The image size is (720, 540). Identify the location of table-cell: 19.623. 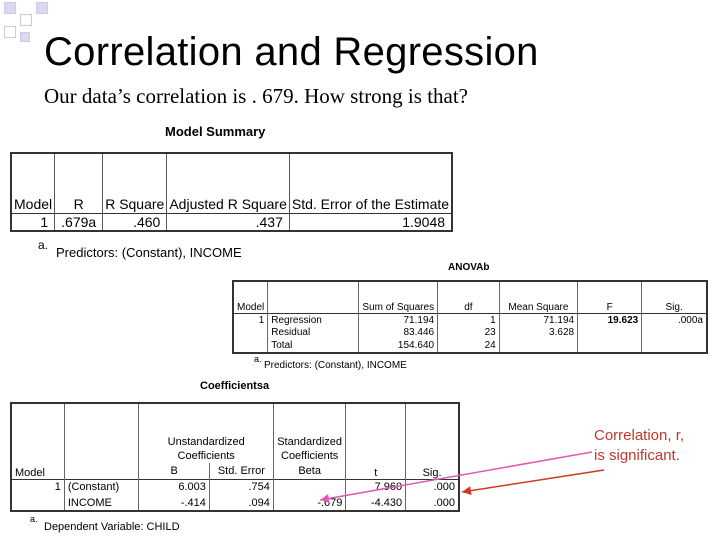
(609, 319).